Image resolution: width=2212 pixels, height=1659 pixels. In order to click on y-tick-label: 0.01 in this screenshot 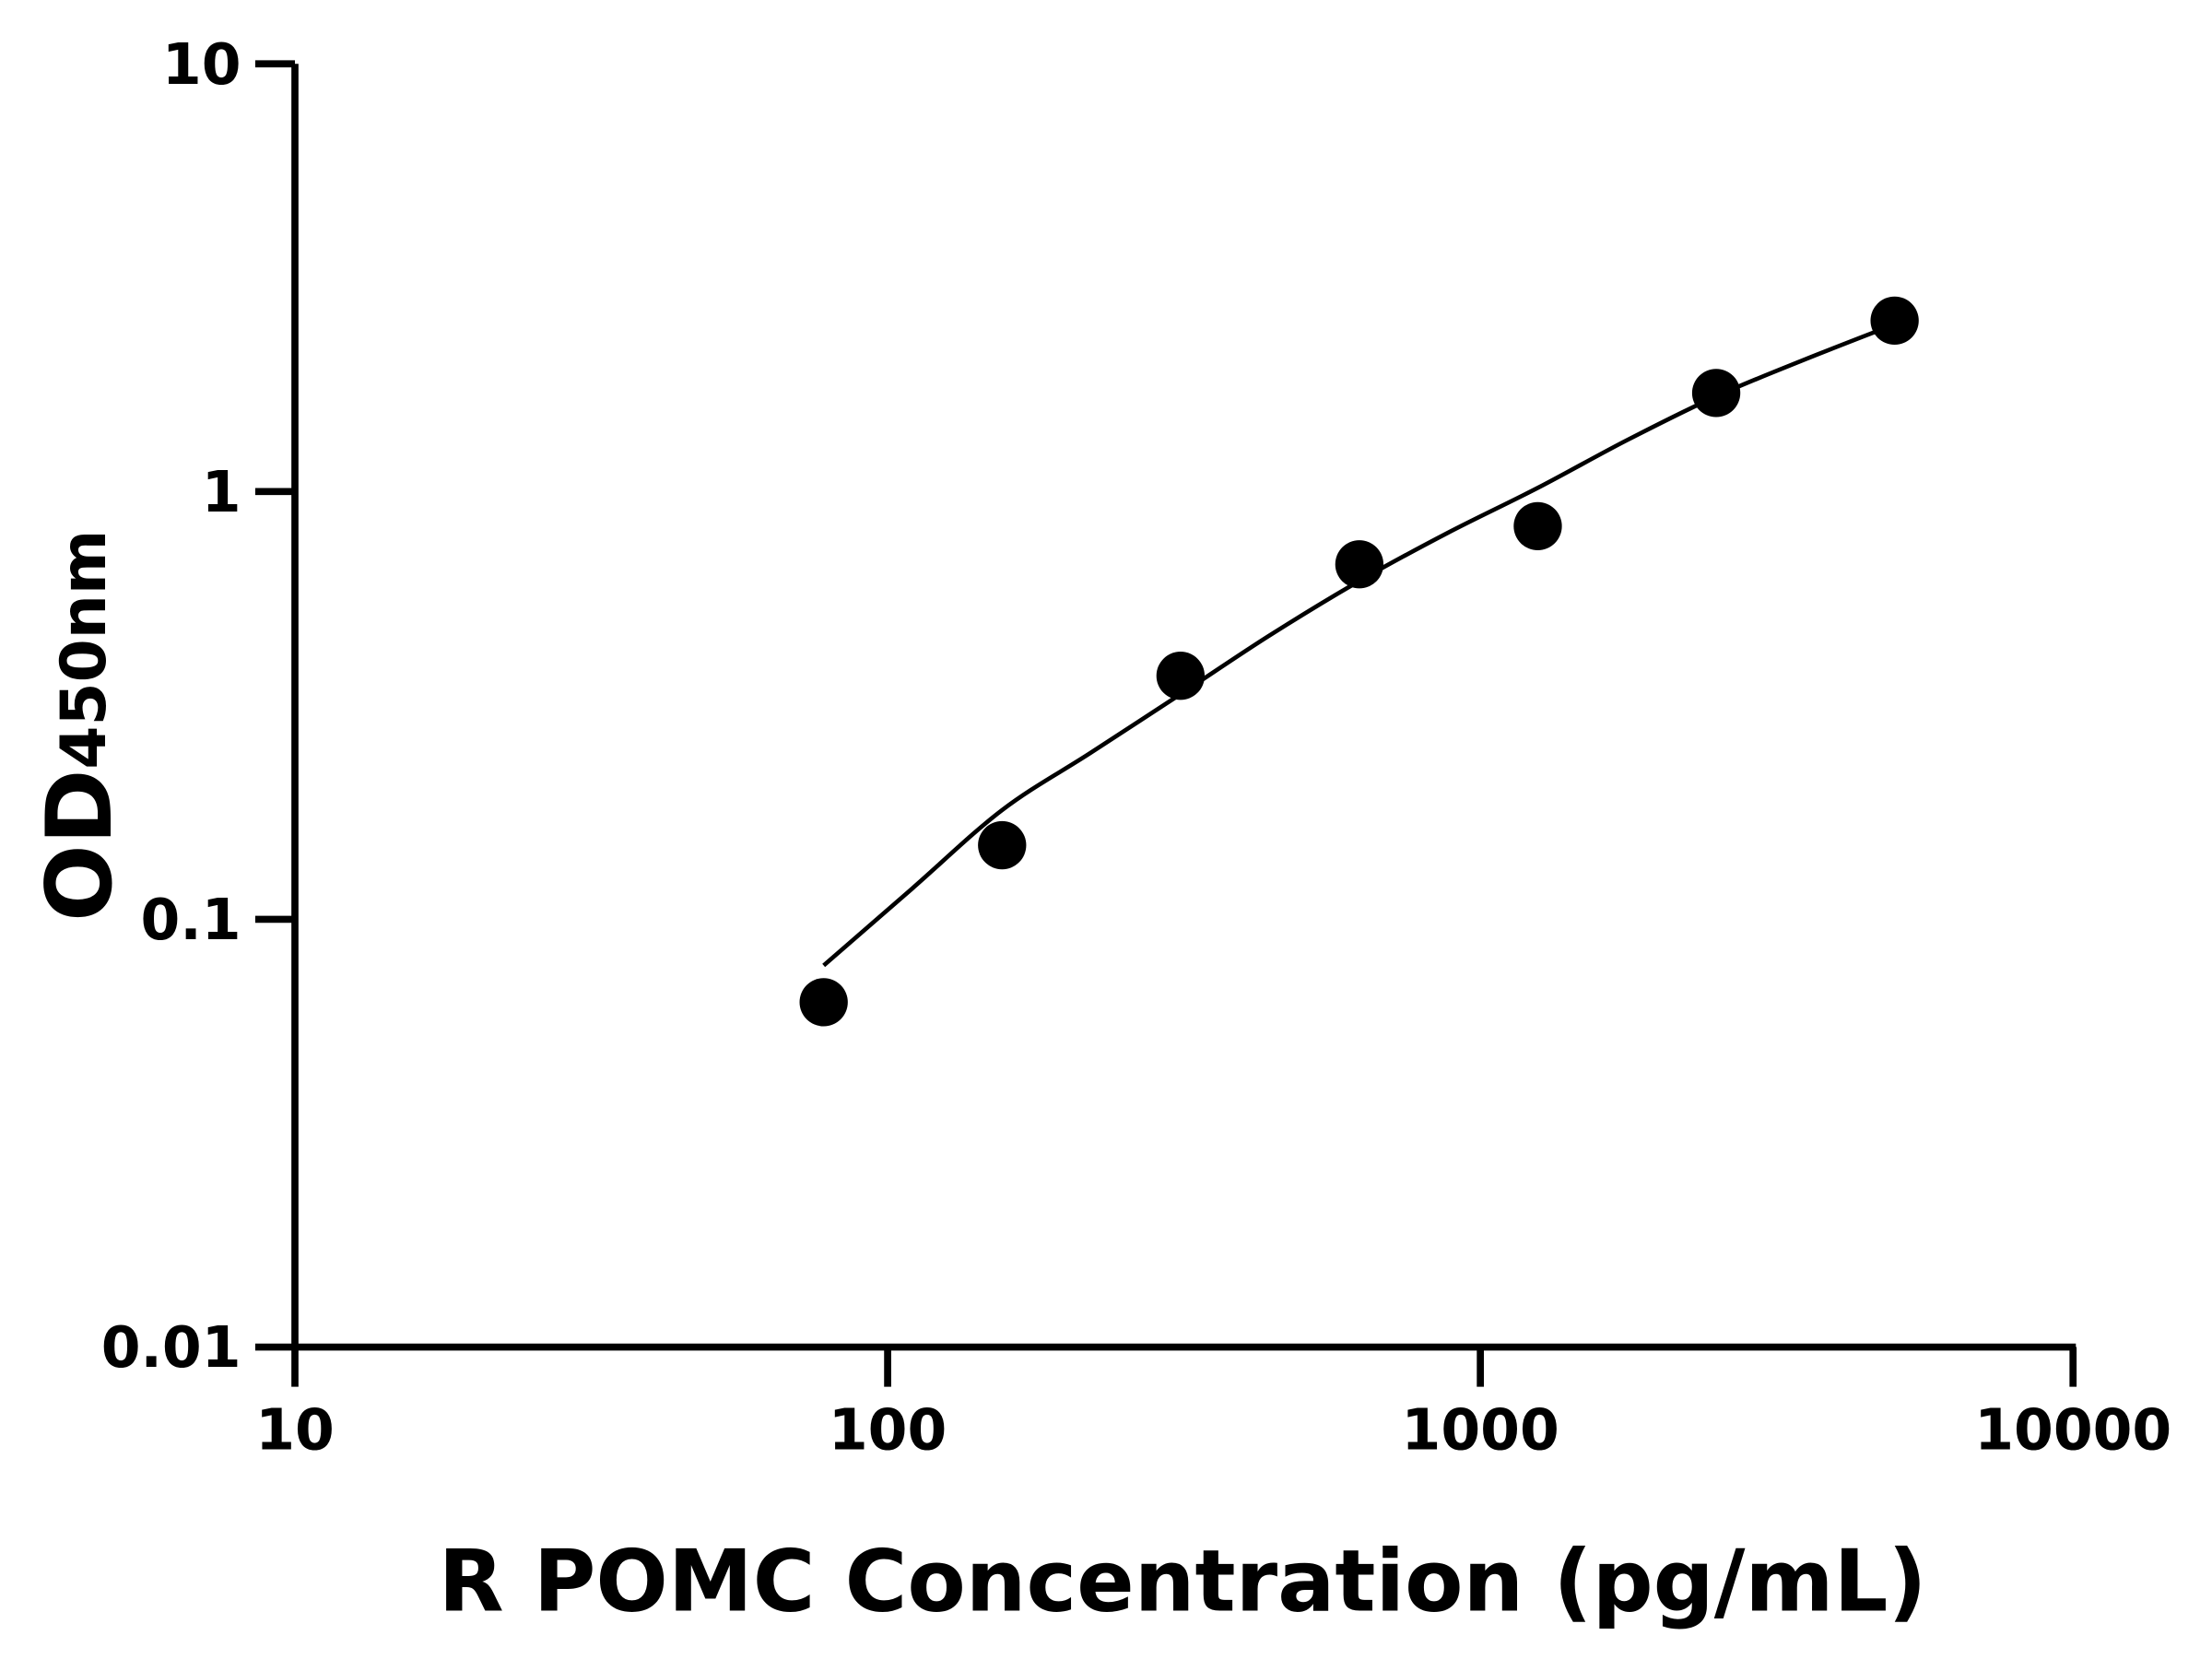, I will do `click(171, 1347)`.